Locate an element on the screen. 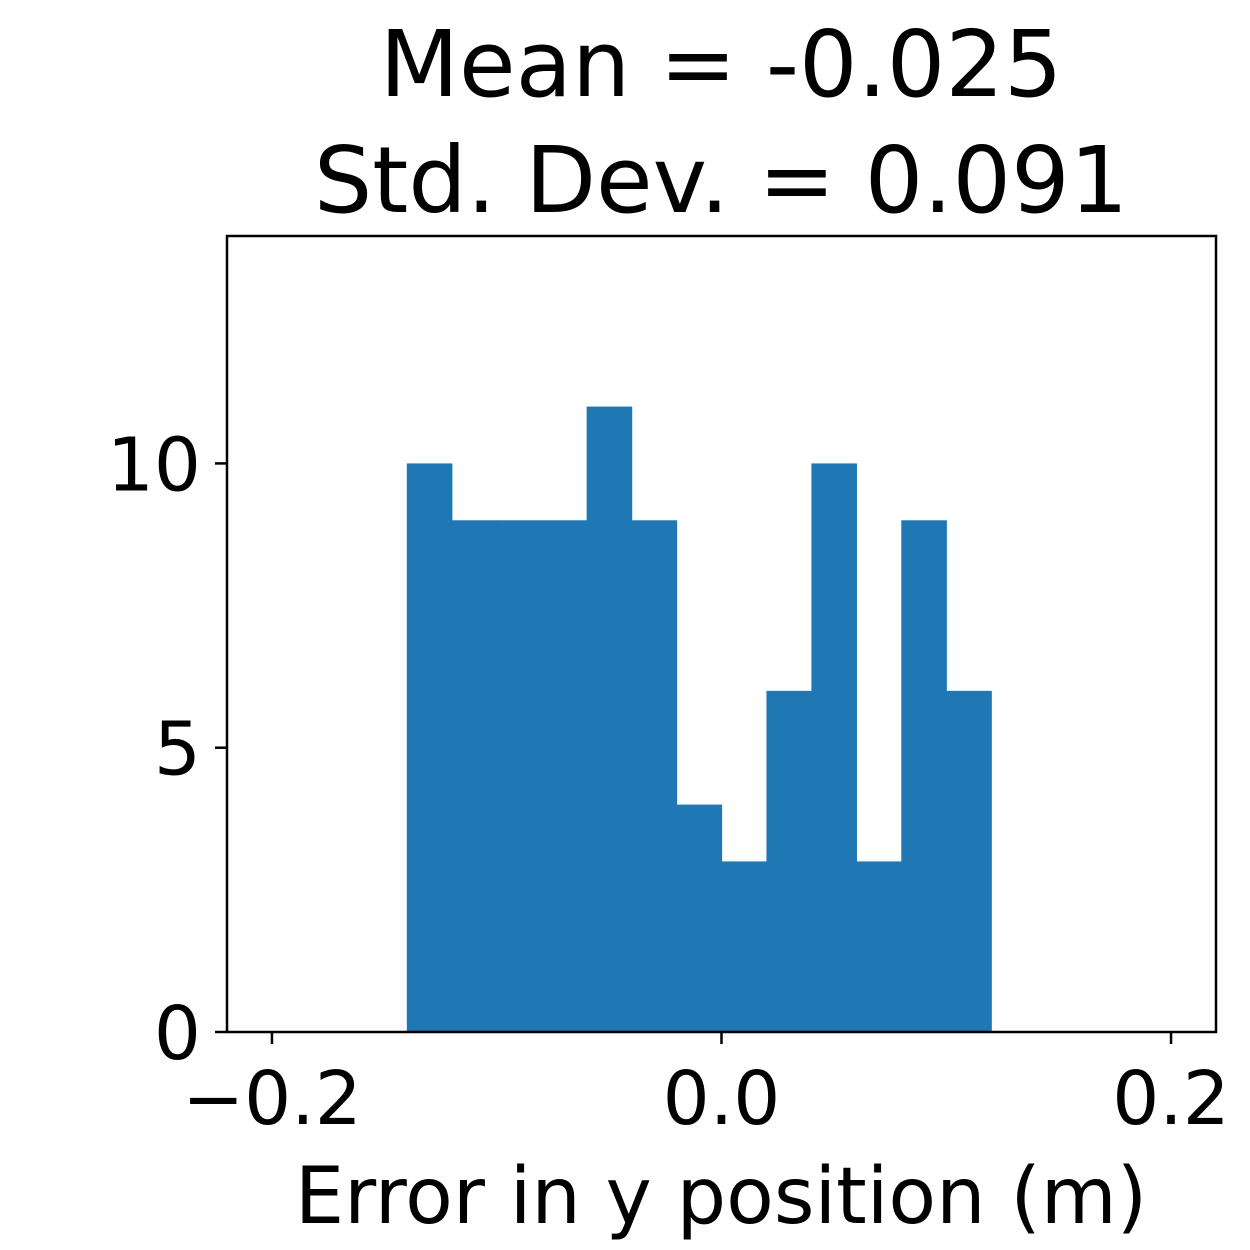  x-tick-label: 0.0 is located at coordinates (722, 1099).